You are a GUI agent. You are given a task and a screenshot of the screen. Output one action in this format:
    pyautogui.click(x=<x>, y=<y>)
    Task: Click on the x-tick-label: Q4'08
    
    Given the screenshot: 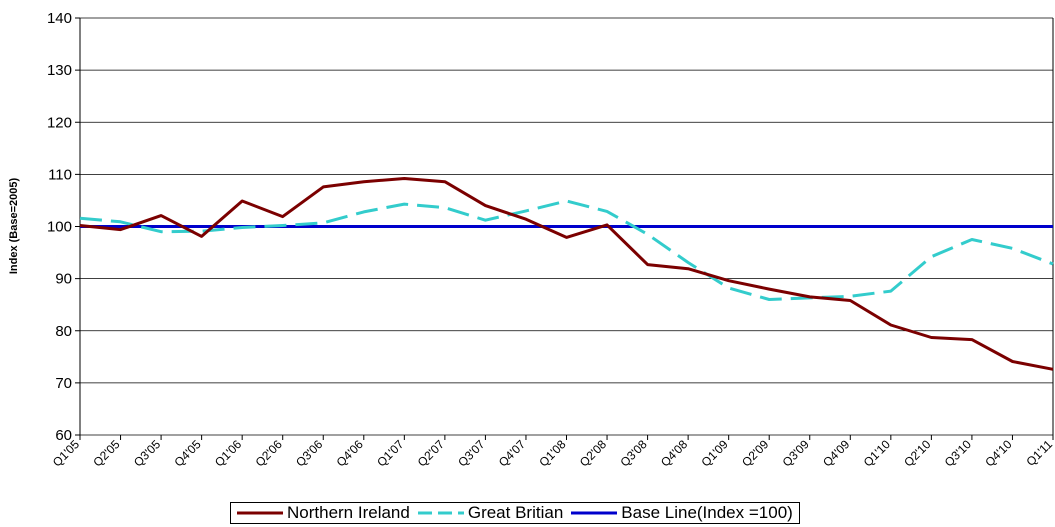 What is the action you would take?
    pyautogui.click(x=674, y=453)
    